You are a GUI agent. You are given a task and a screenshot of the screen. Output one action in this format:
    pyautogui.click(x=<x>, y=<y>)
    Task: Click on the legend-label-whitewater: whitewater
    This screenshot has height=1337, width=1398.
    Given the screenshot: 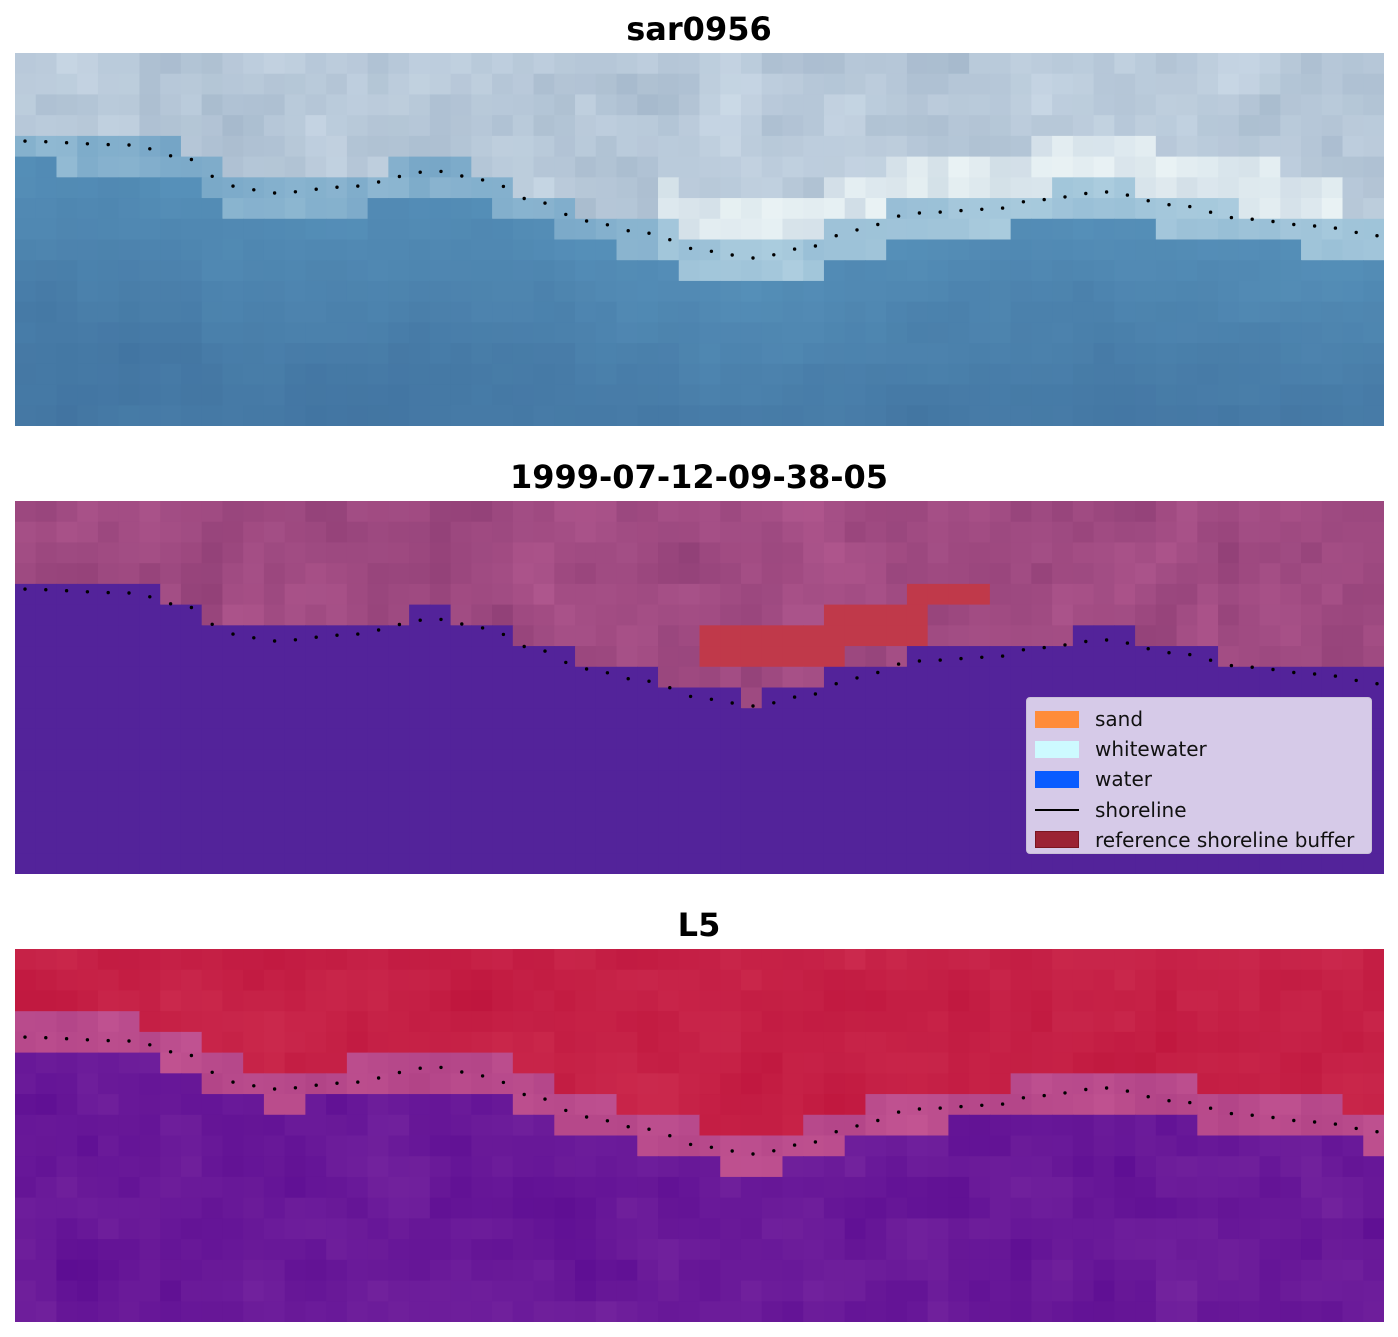 What is the action you would take?
    pyautogui.click(x=1151, y=749)
    